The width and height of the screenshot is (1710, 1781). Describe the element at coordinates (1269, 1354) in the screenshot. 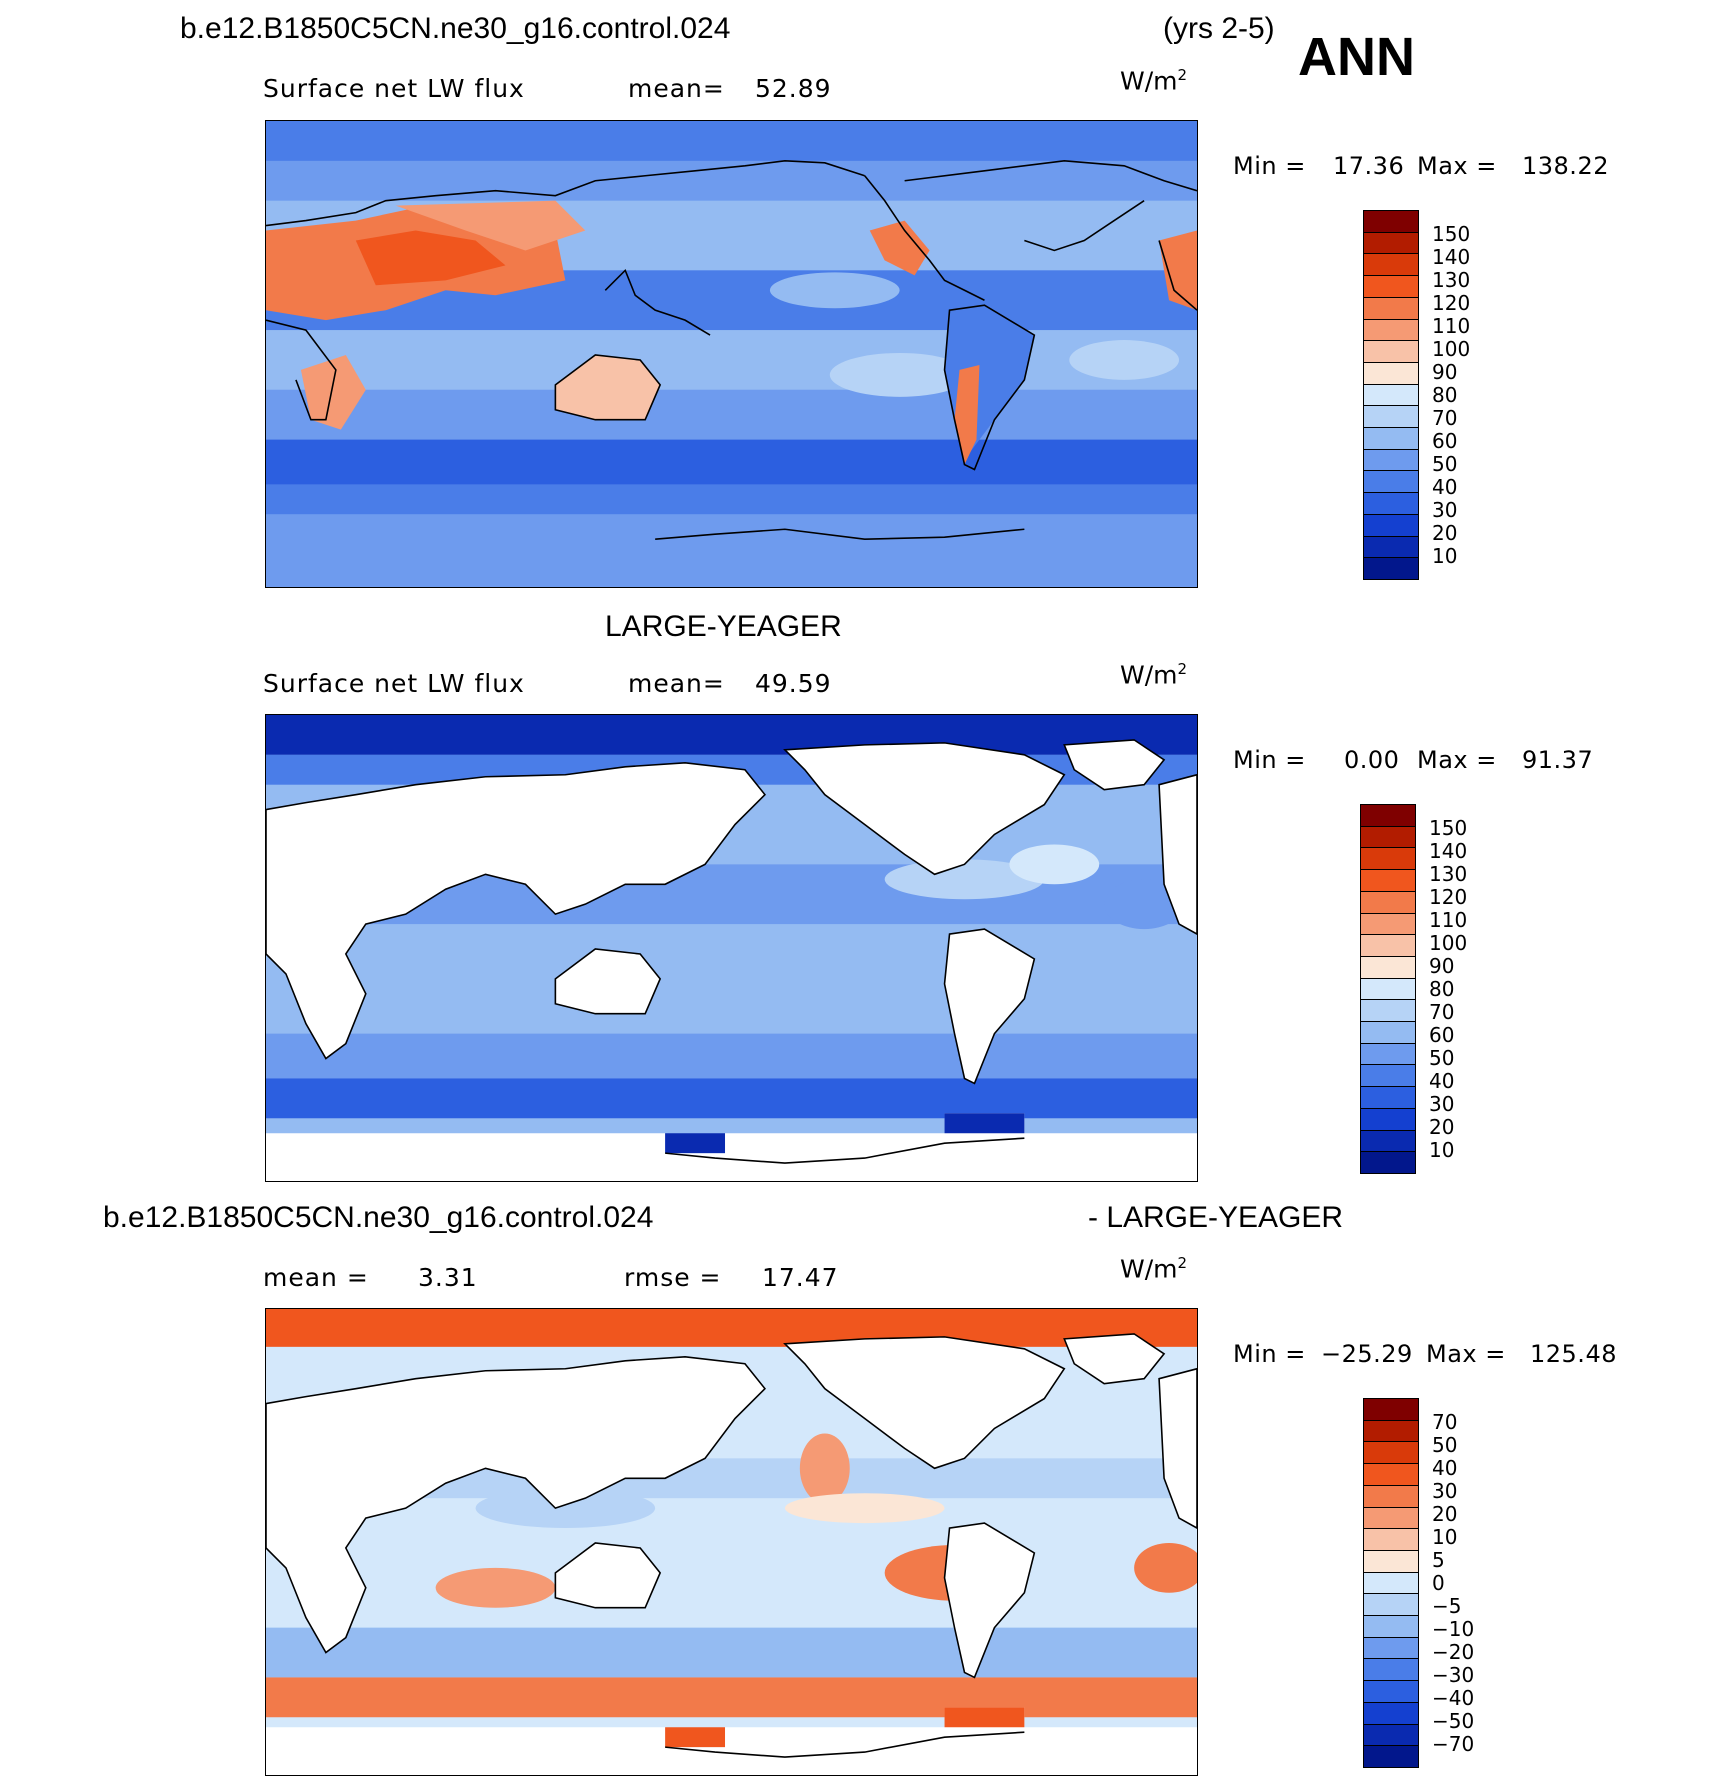

I see `panel3-min-label: Min =` at that location.